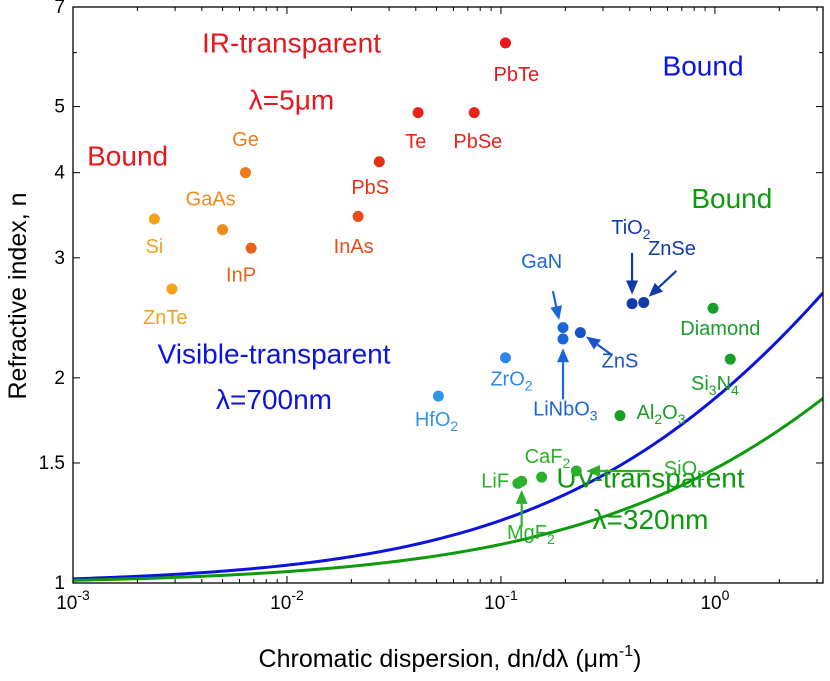 The image size is (830, 681). I want to click on y-tick-label: 4, so click(59, 173).